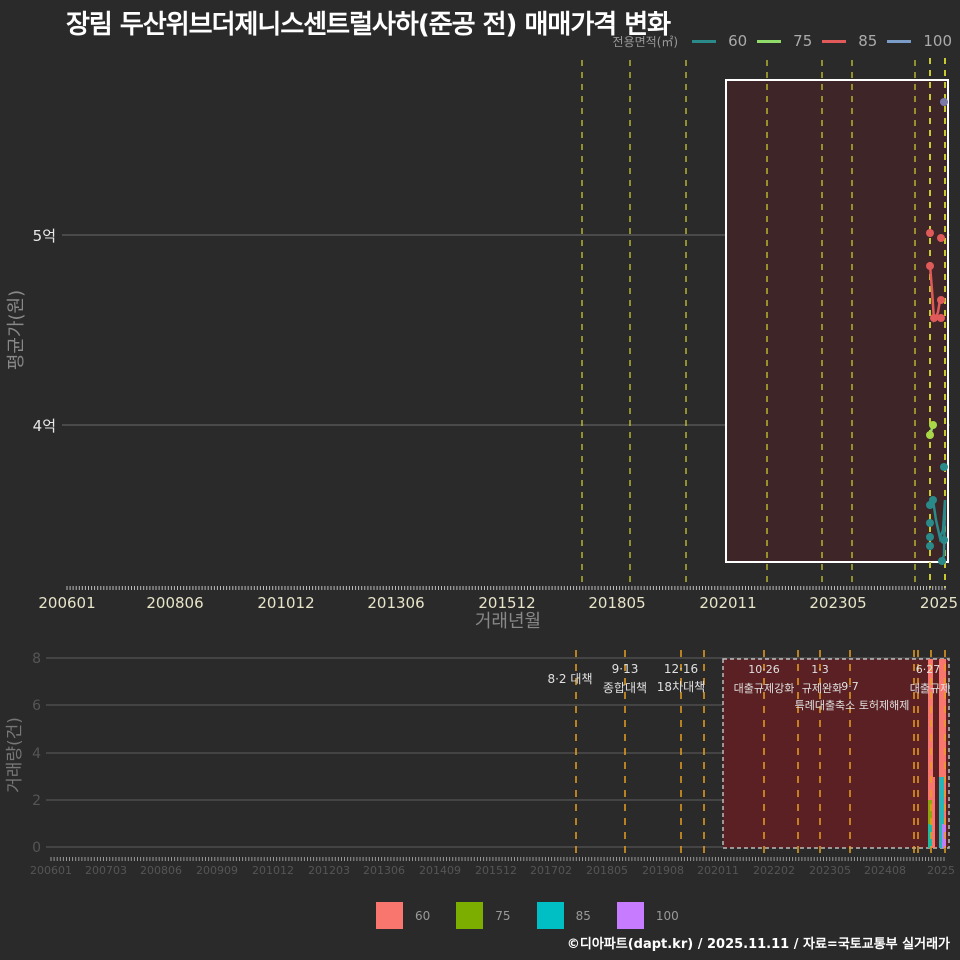 This screenshot has height=960, width=960. Describe the element at coordinates (440, 870) in the screenshot. I see `svg-text: 201409` at that location.